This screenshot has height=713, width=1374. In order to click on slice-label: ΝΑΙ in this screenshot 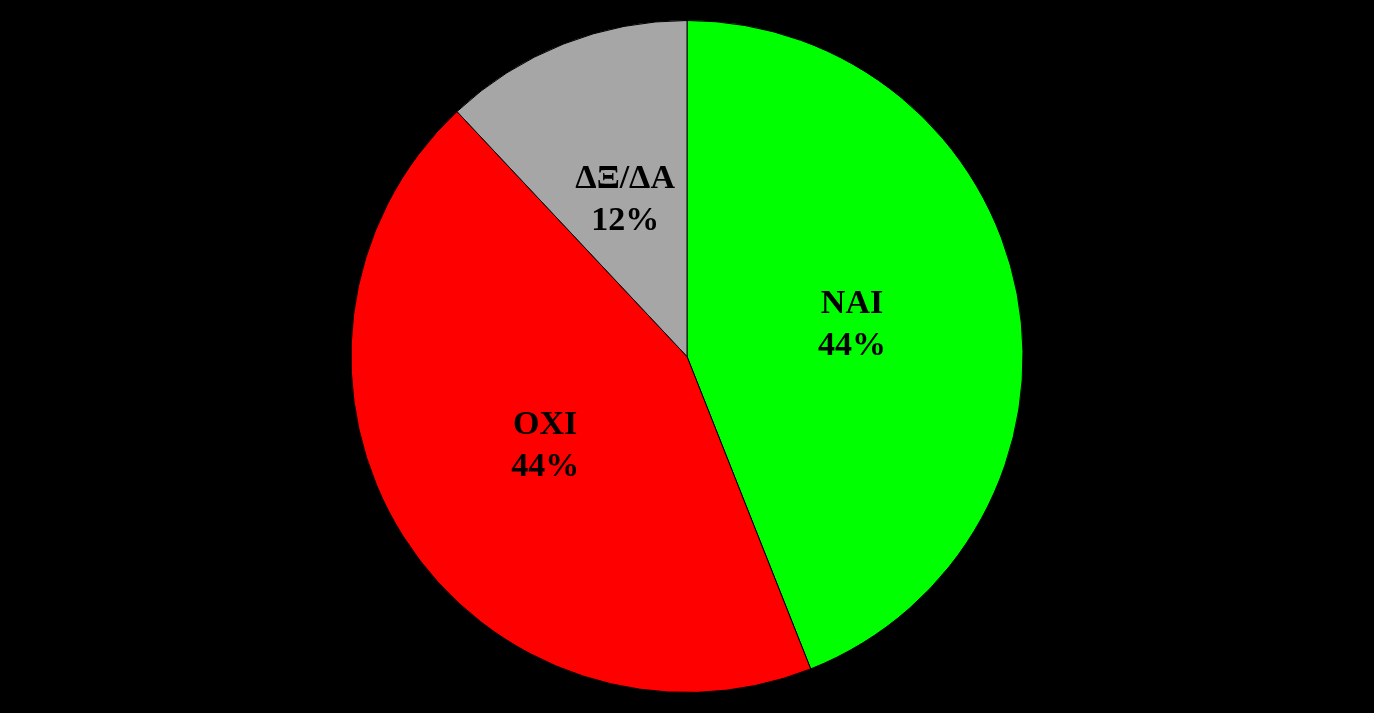, I will do `click(852, 301)`.